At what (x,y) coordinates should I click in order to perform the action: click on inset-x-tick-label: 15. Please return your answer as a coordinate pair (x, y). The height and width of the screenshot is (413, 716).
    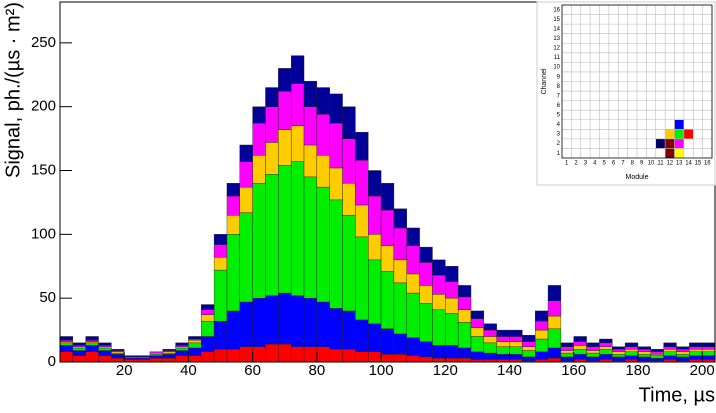
    Looking at the image, I should click on (698, 164).